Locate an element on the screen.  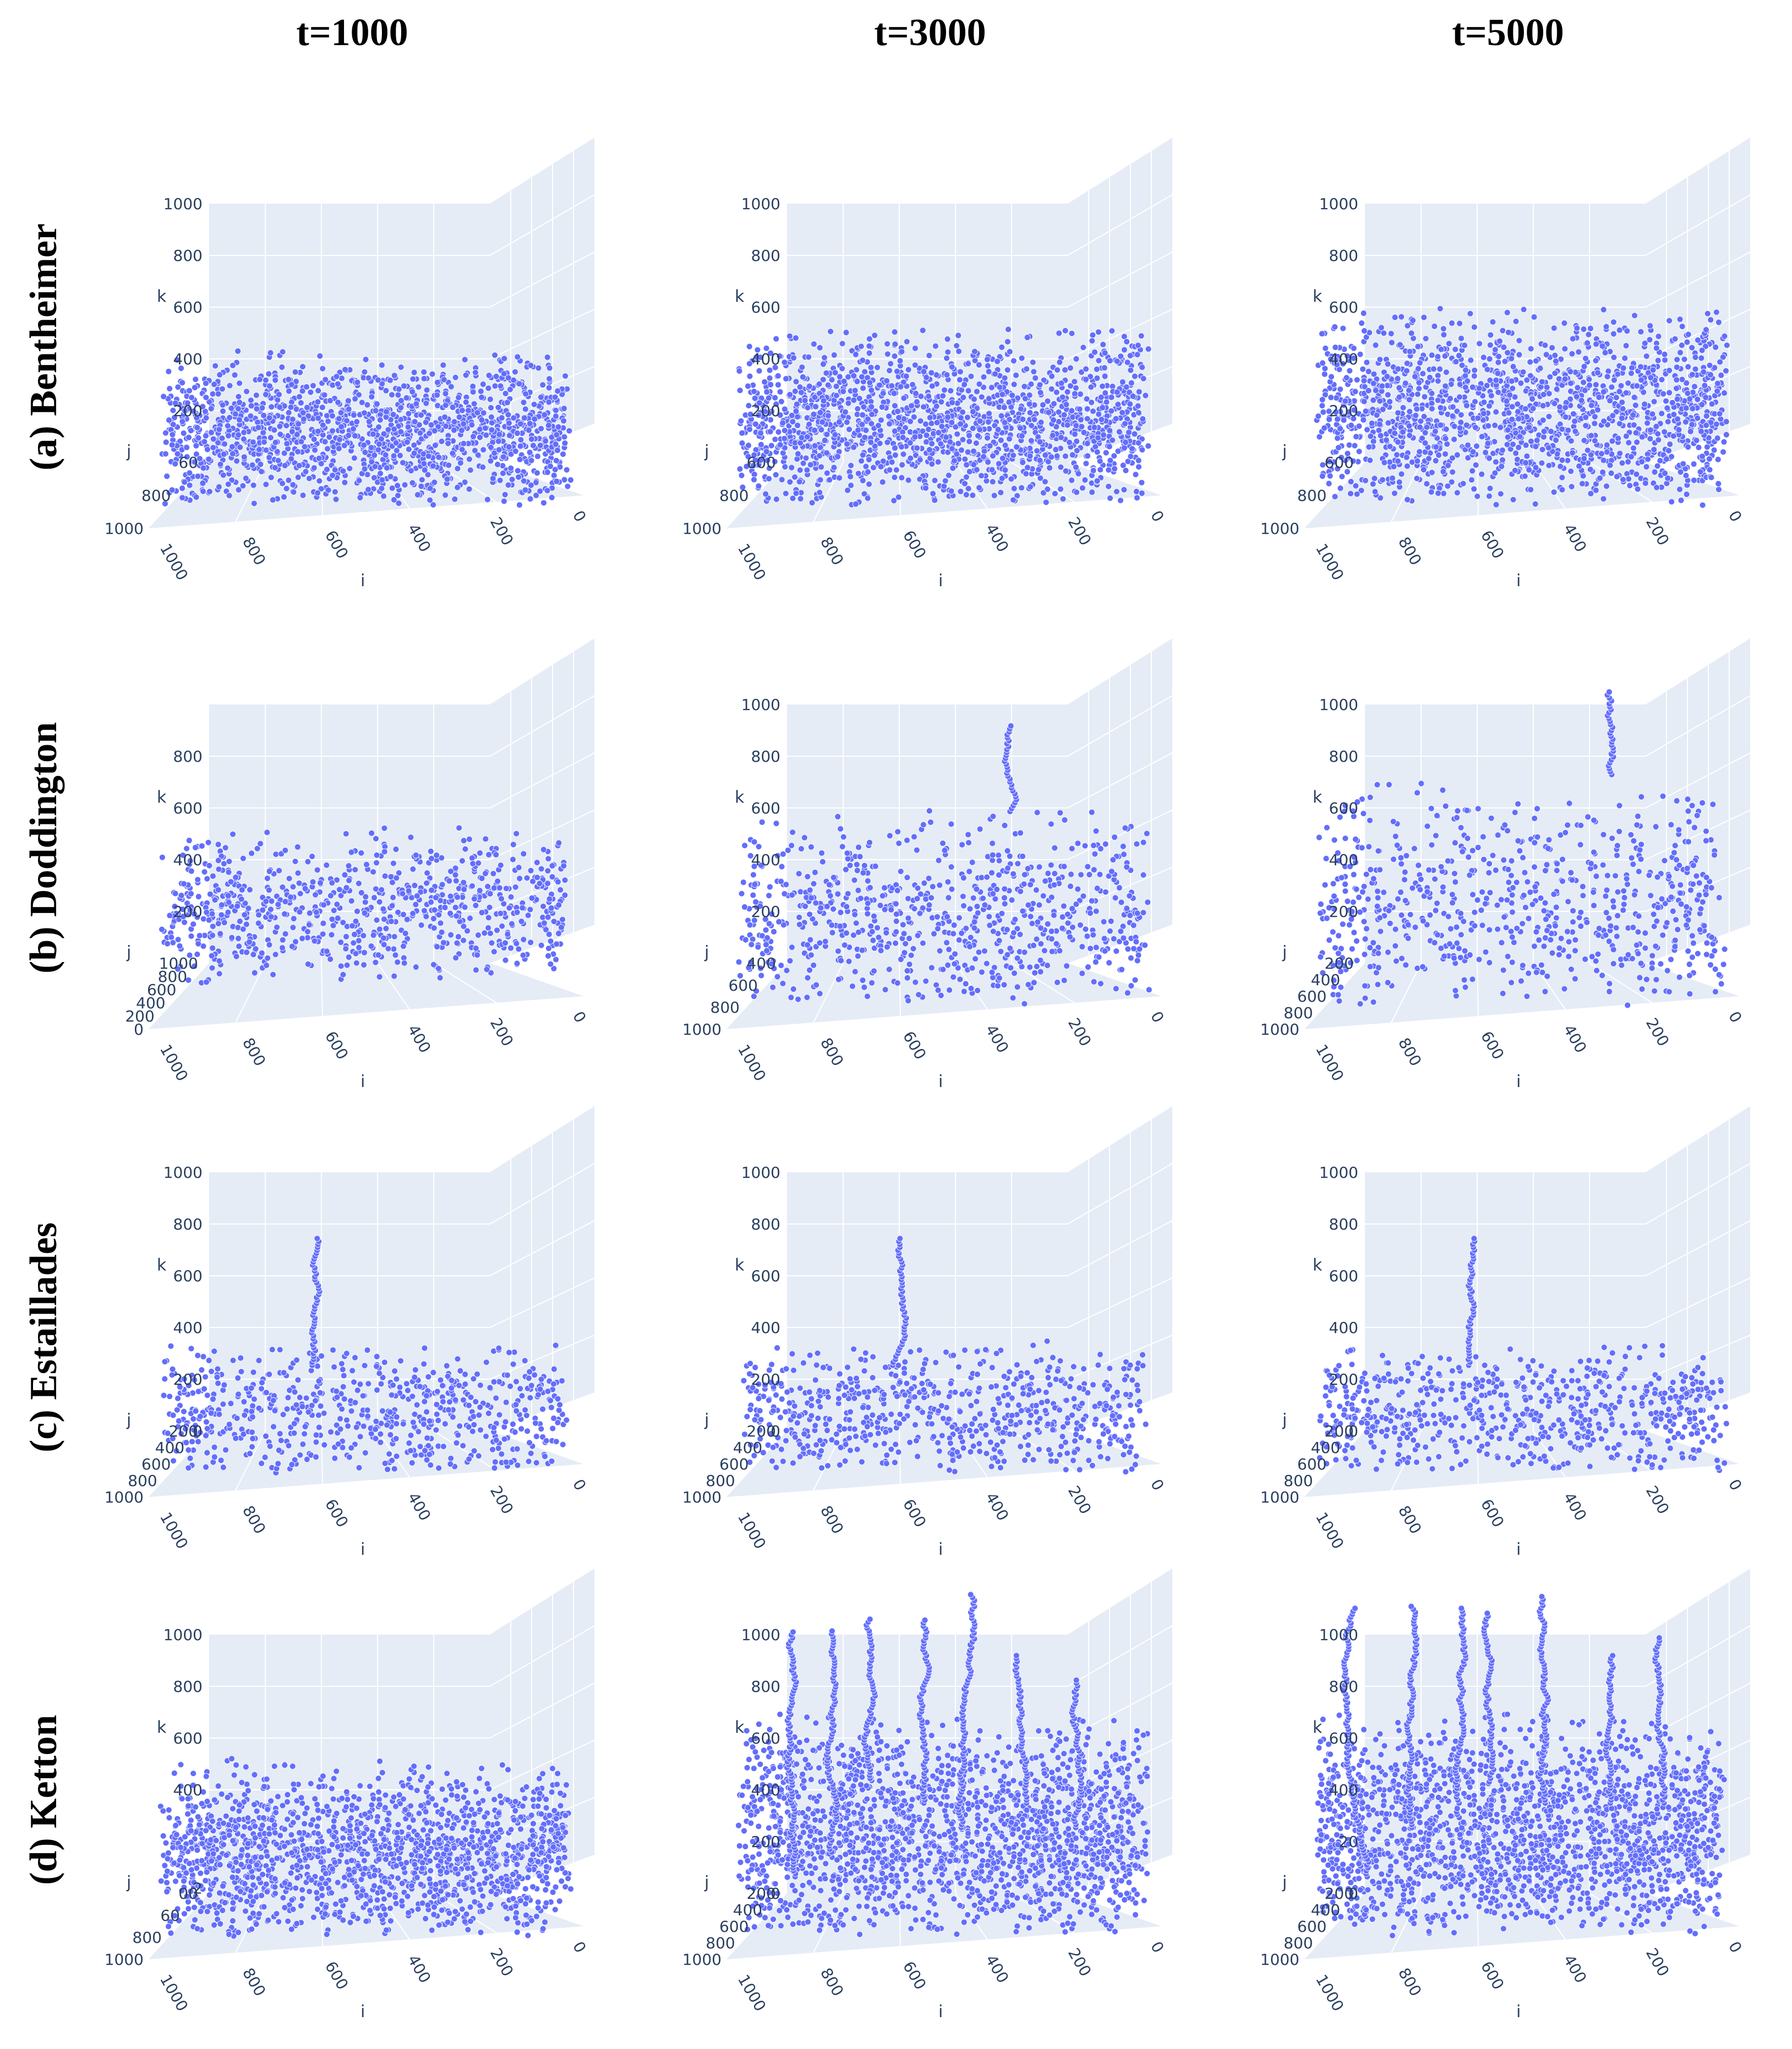
j-tick-labels: 600 800 1000 is located at coordinates (729, 495).